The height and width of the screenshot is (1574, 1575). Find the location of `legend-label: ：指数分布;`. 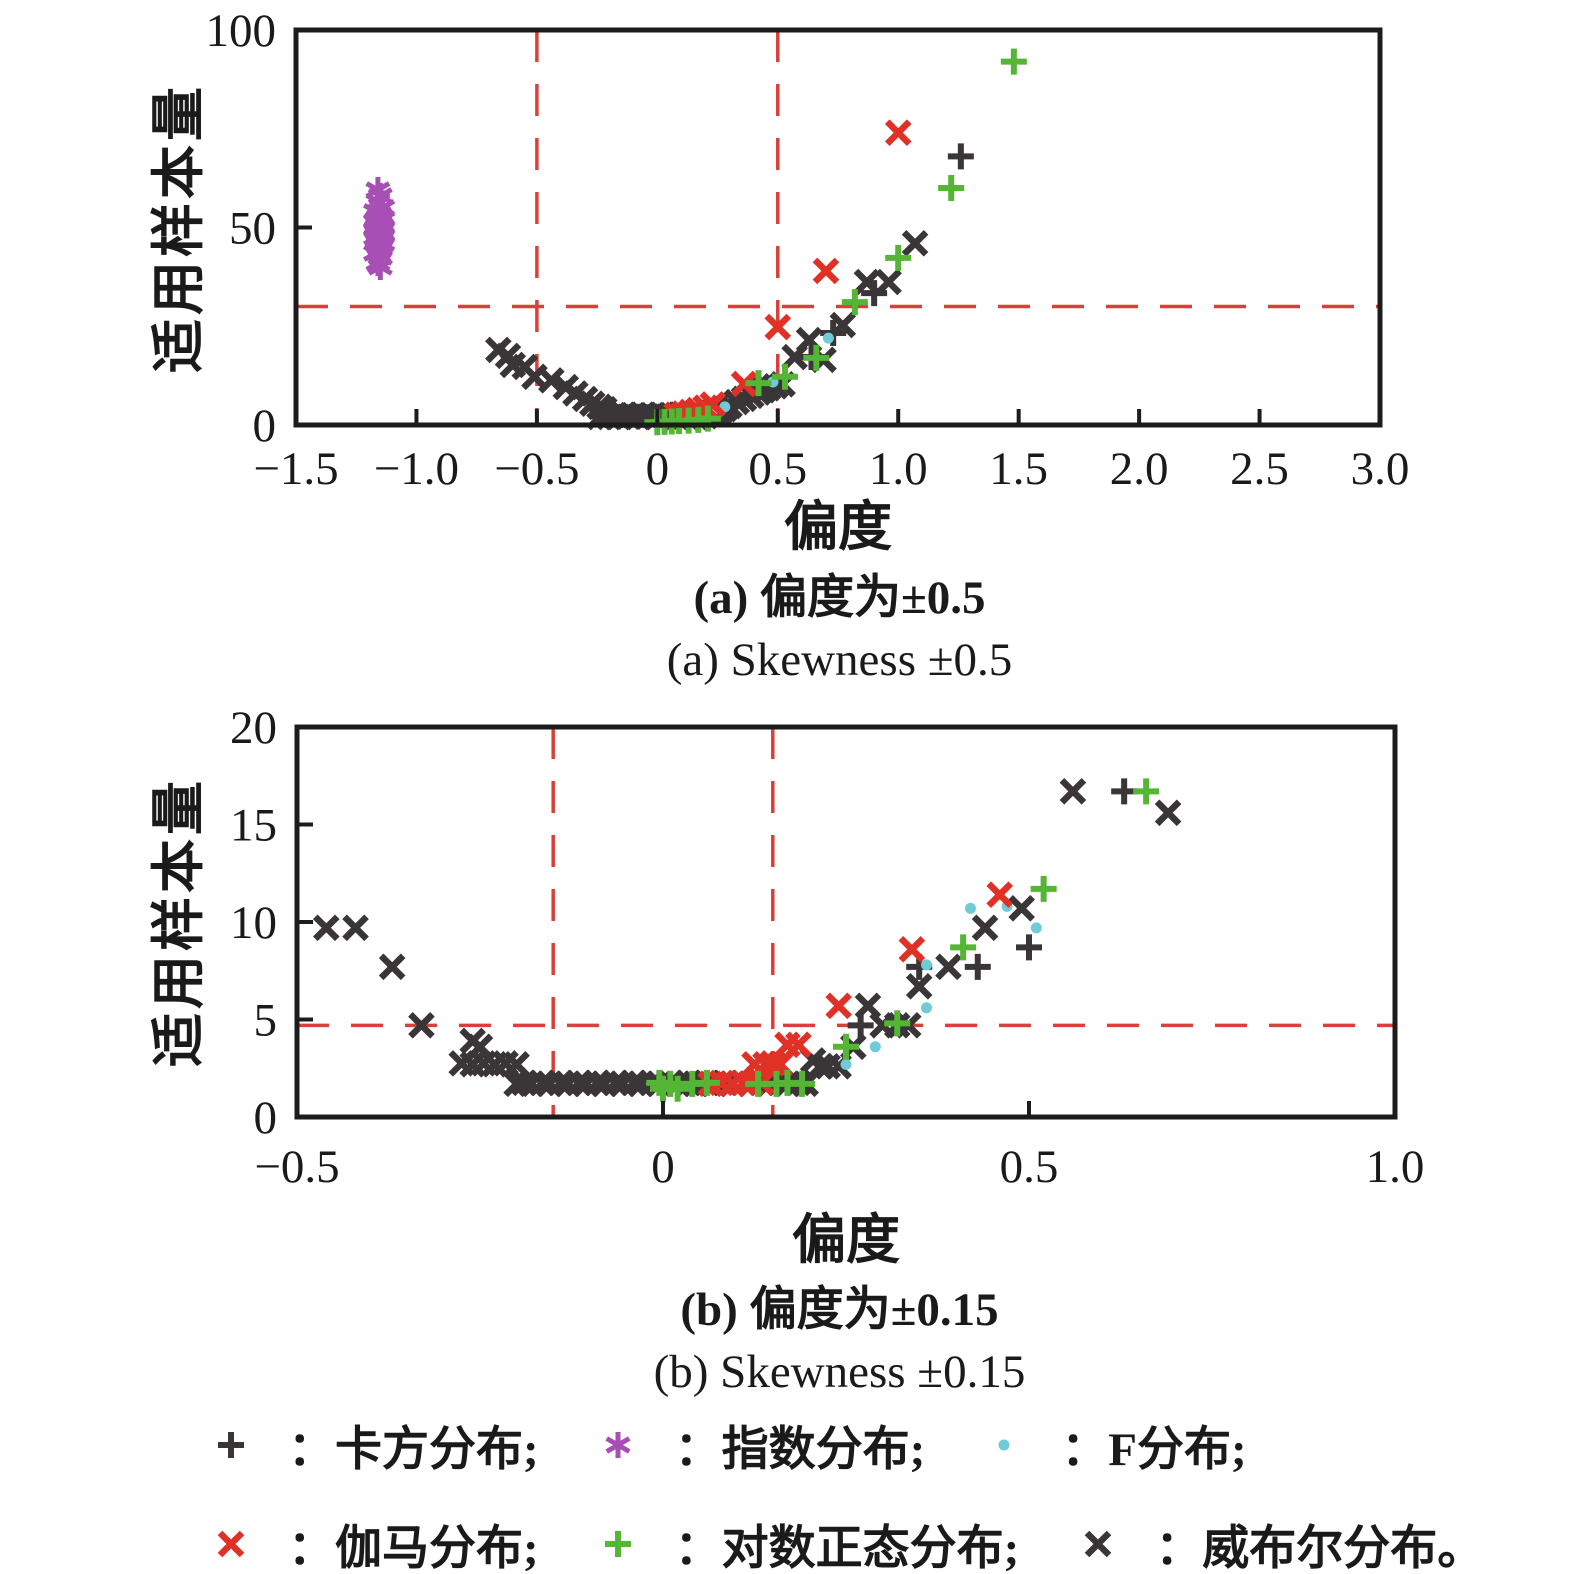

legend-label: ：指数分布; is located at coordinates (800, 1450).